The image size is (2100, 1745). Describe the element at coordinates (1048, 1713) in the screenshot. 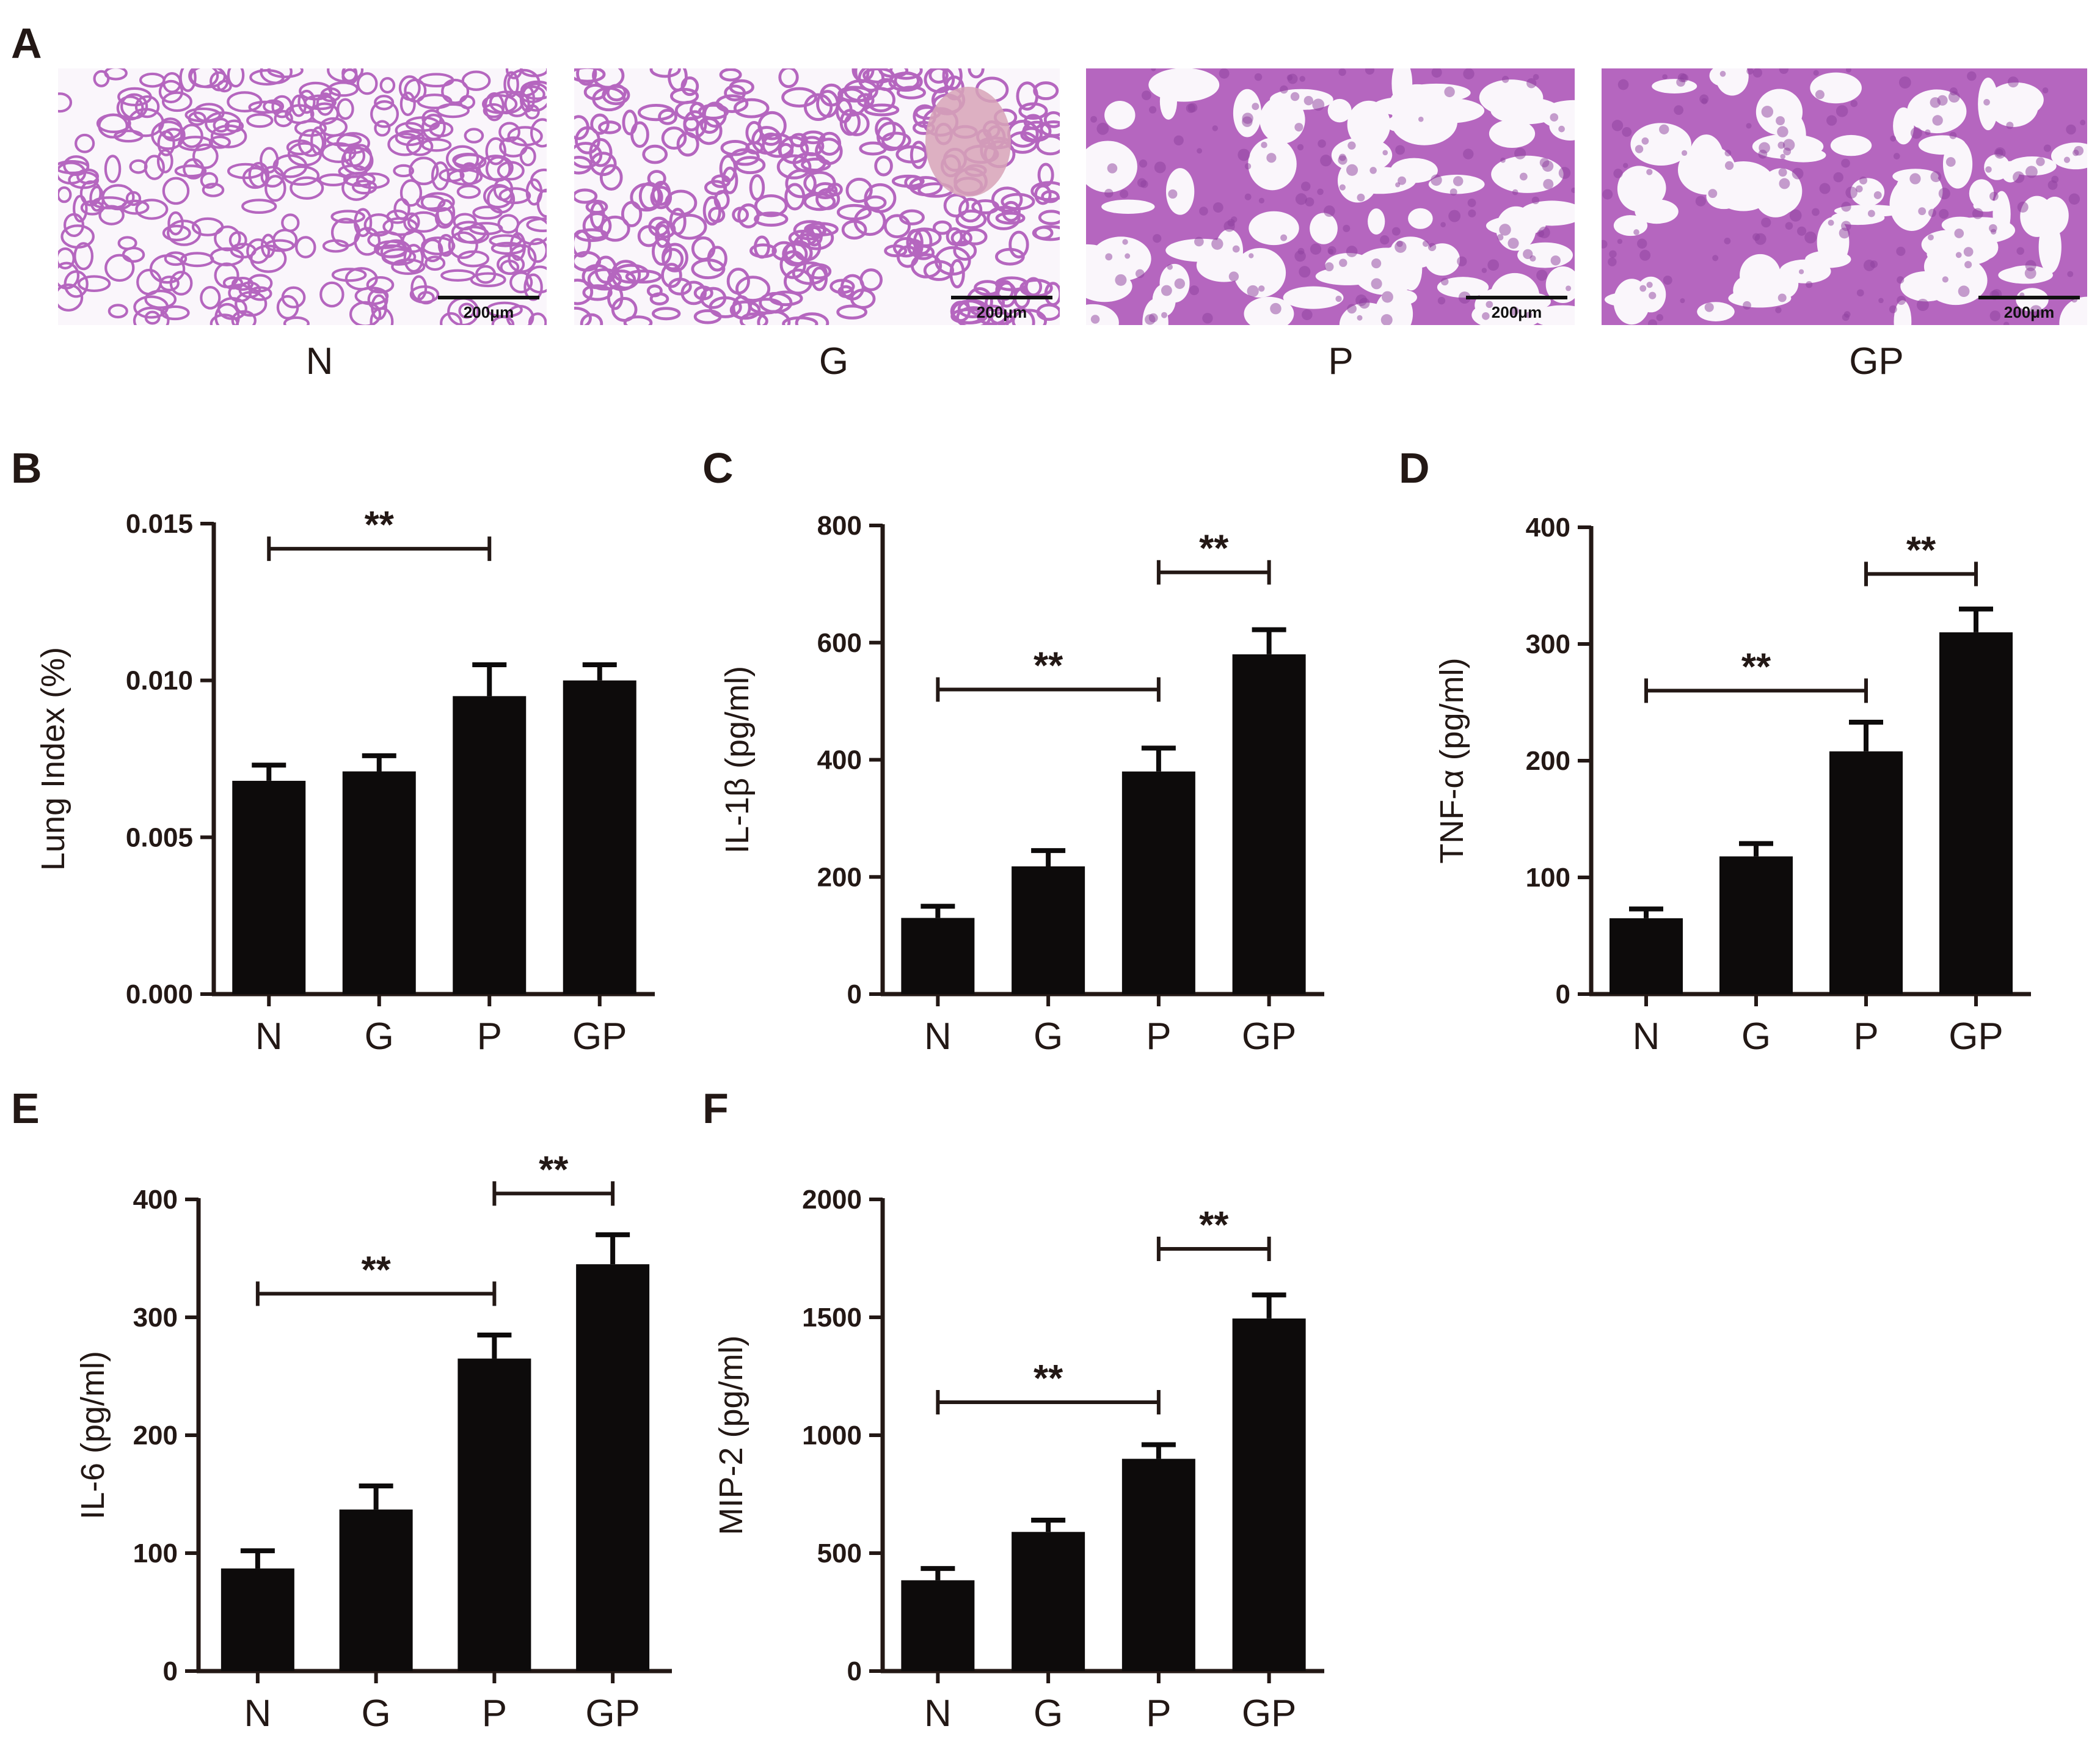

I see `x-tick-label: G` at that location.